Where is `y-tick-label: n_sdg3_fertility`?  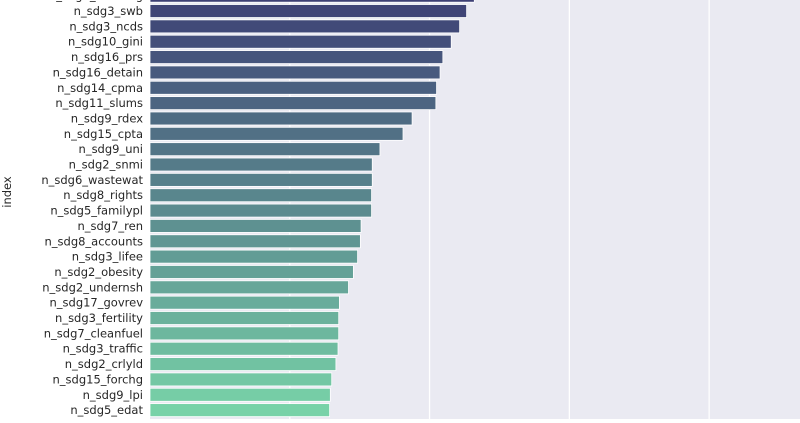 y-tick-label: n_sdg3_fertility is located at coordinates (99, 318).